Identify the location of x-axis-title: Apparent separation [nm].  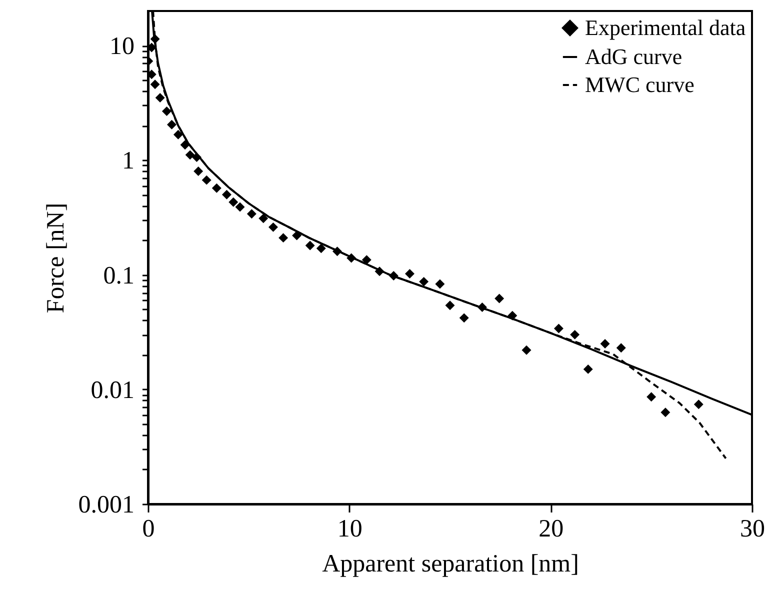
(450, 564).